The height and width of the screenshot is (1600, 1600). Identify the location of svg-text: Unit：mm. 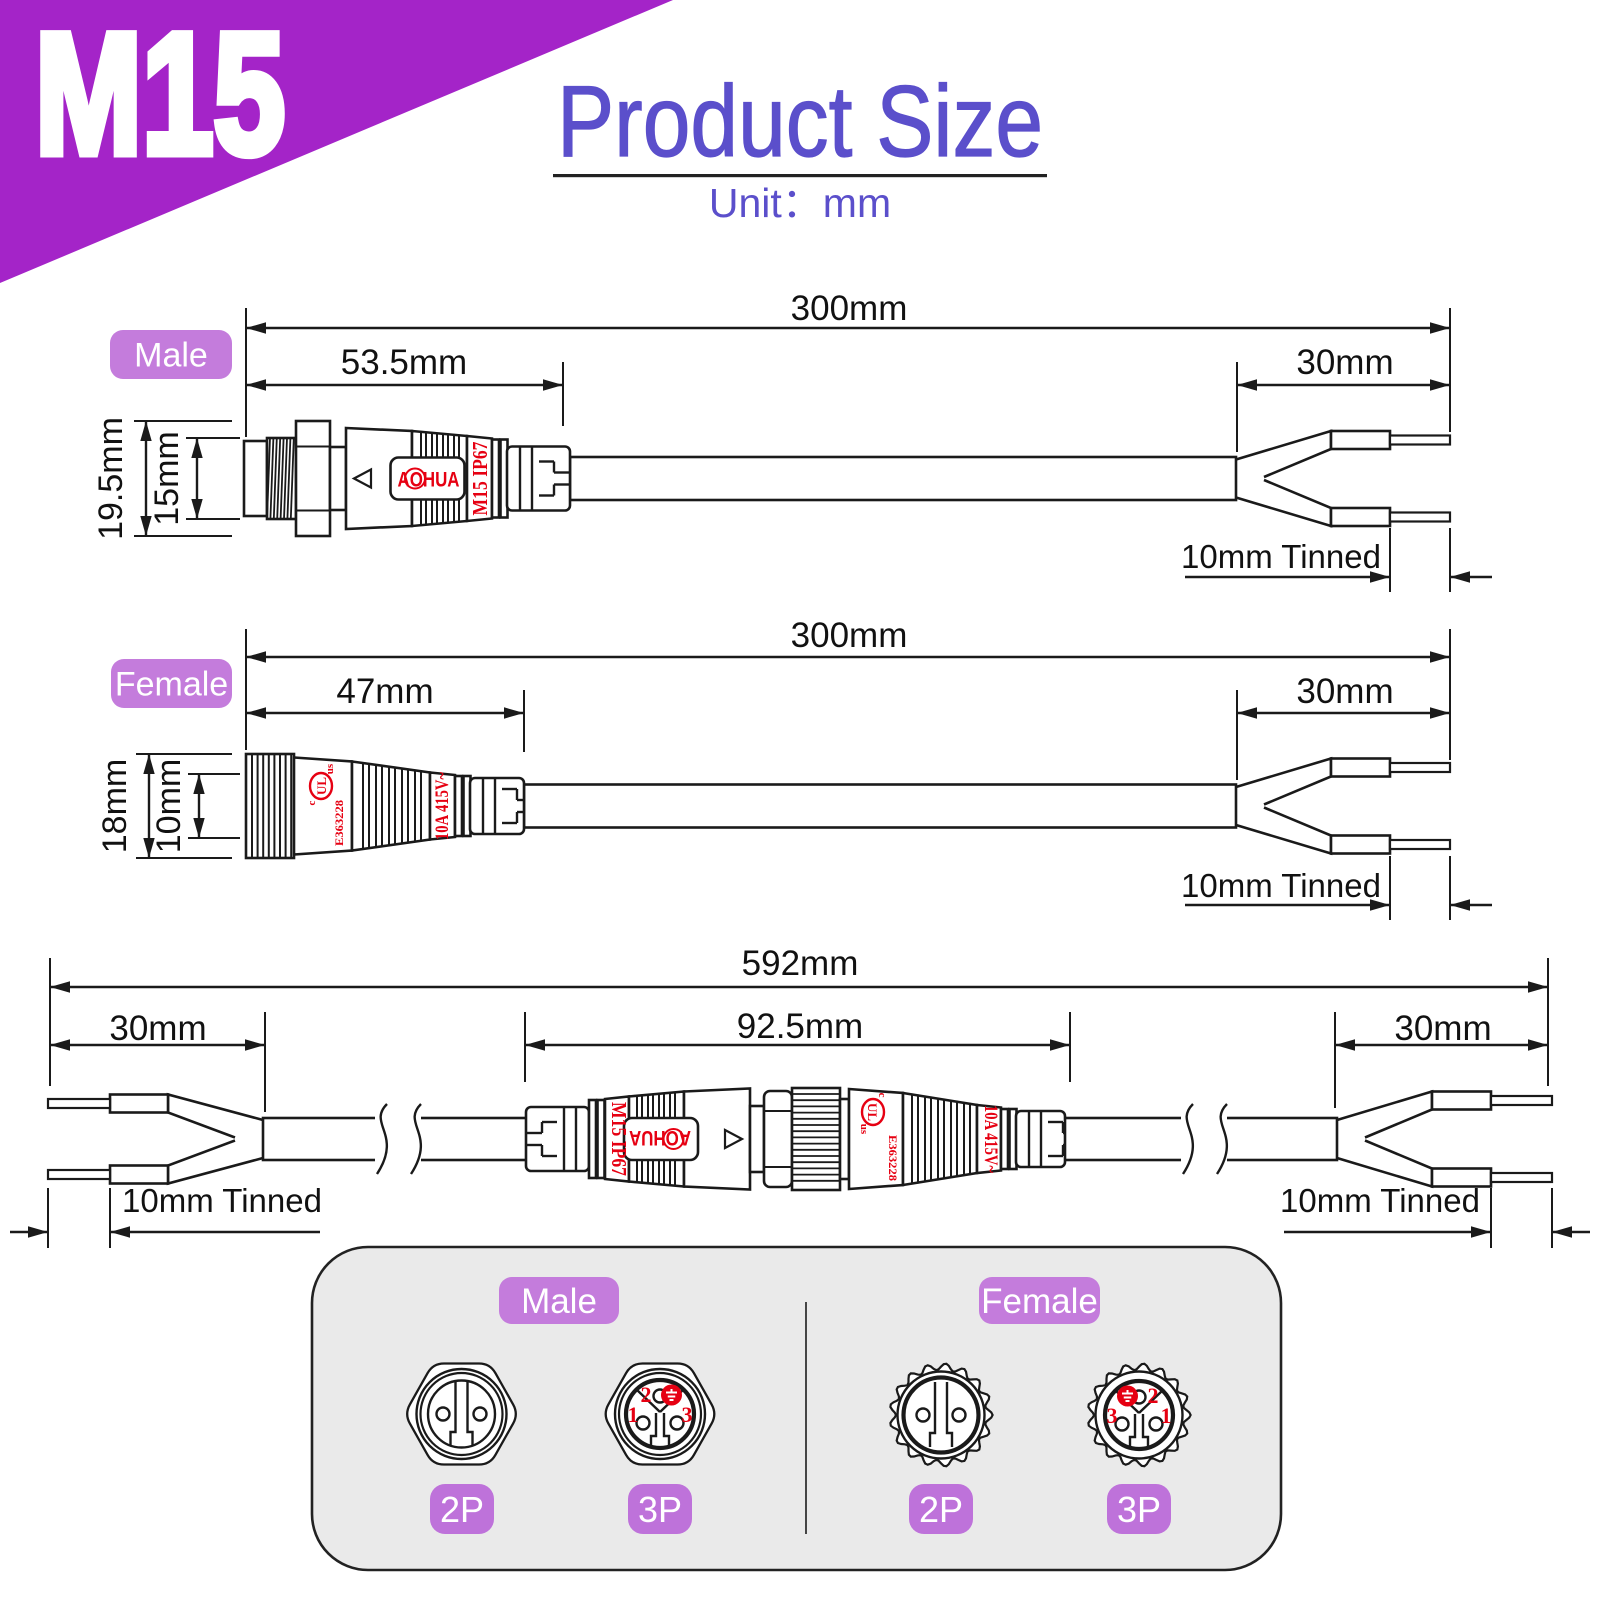
(800, 203).